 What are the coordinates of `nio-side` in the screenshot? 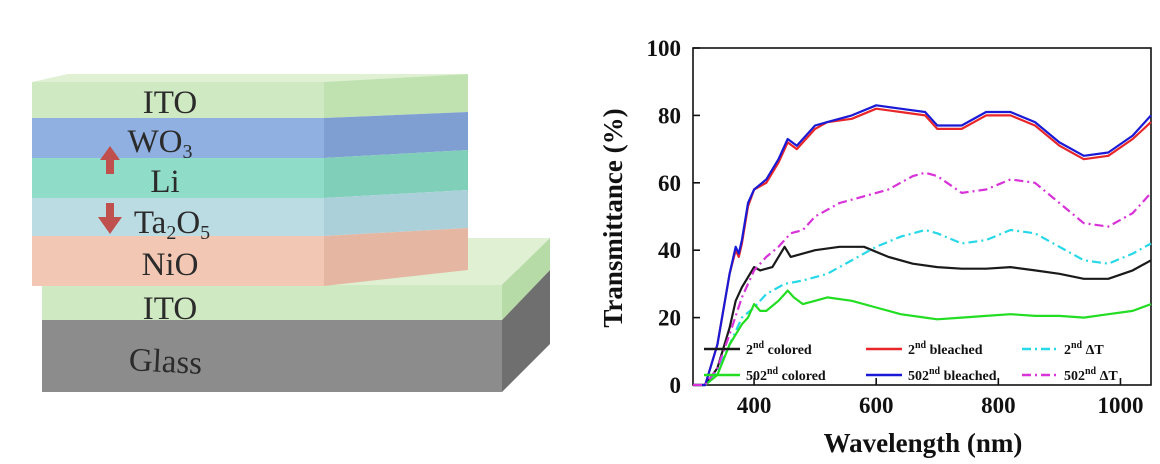 It's located at (396, 257).